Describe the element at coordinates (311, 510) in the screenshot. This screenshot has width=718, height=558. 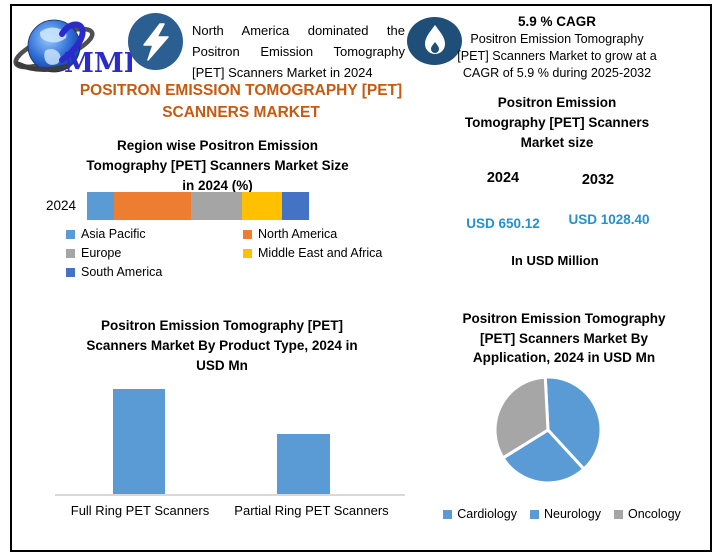
I see `axis-label-partial-ring: Partial Ring PET Scanners` at that location.